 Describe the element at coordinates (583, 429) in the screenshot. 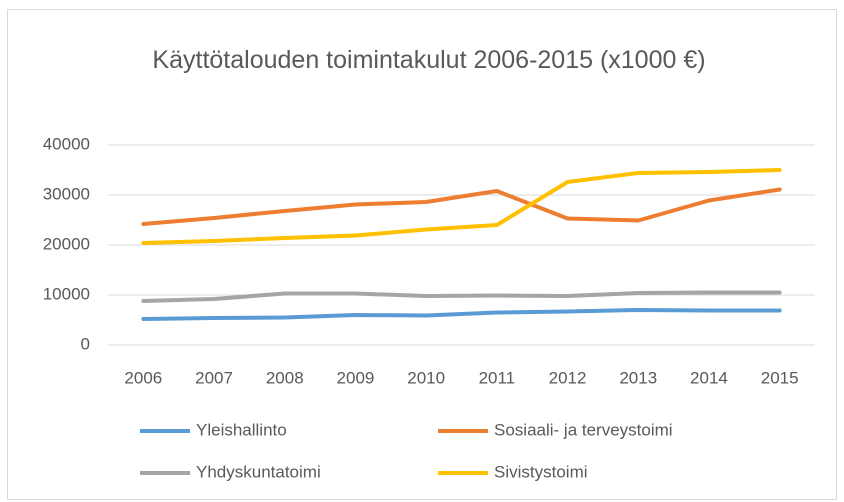

I see `legend-label: Sosiaali- ja terveystoimi` at that location.